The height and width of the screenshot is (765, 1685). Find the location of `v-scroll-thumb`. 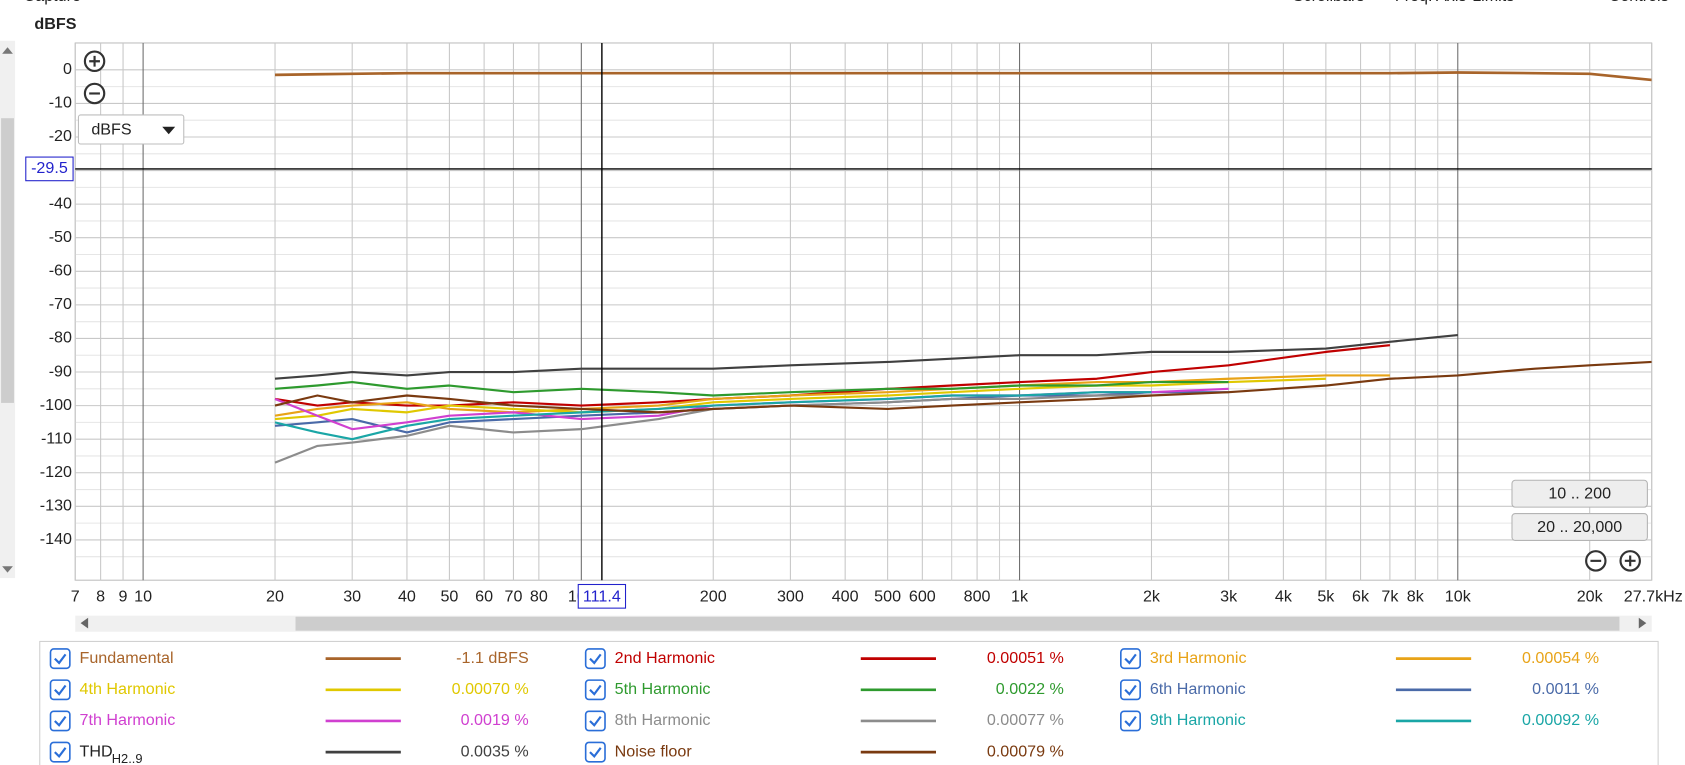

v-scroll-thumb is located at coordinates (7, 260).